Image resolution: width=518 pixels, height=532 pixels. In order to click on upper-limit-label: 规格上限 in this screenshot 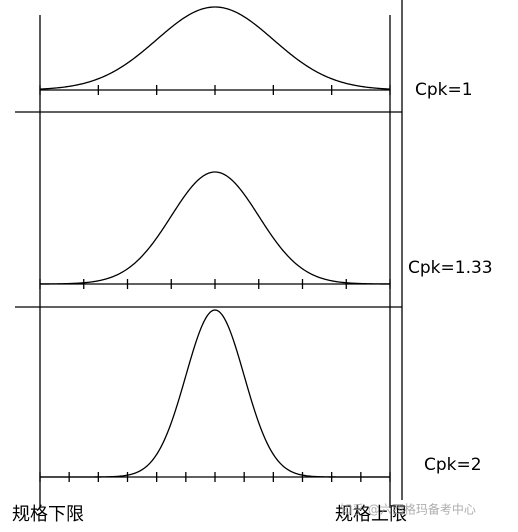, I will do `click(371, 514)`.